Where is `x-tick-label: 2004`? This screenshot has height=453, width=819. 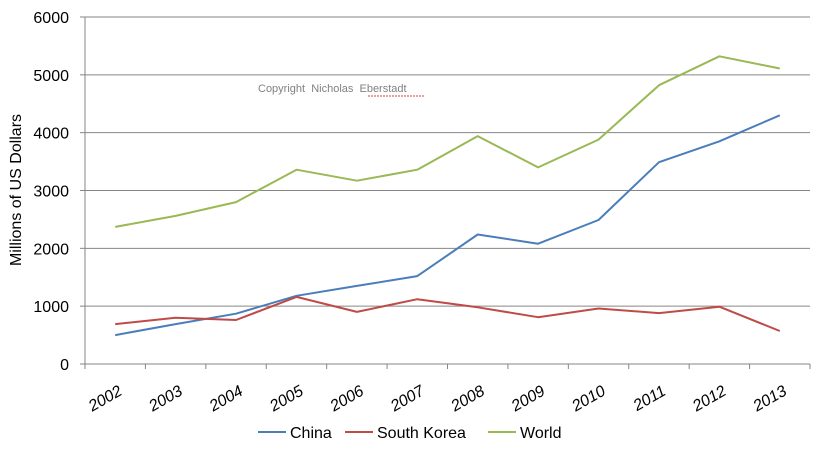 x-tick-label: 2004 is located at coordinates (226, 399).